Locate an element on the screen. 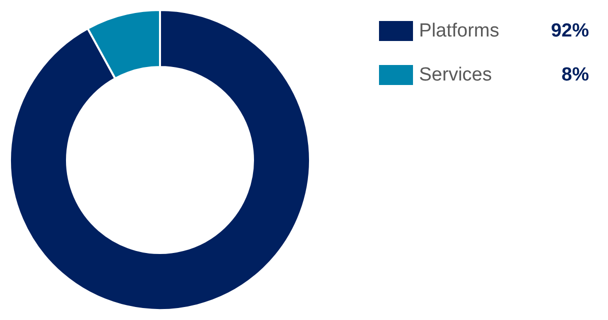 Image resolution: width=608 pixels, height=320 pixels. data-label: 8% is located at coordinates (576, 75).